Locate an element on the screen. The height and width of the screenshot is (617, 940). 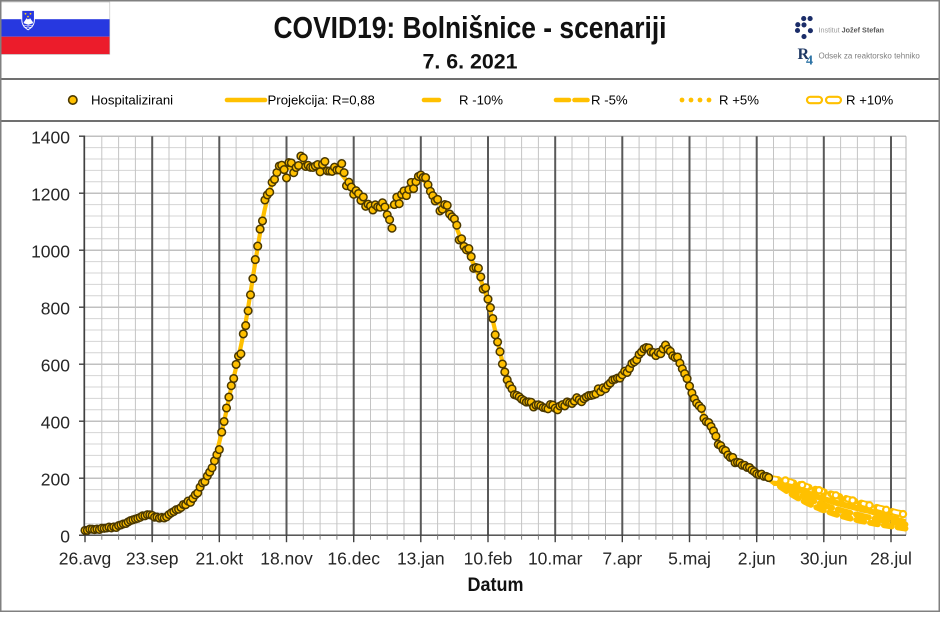
svg-text: 13.jan is located at coordinates (421, 559).